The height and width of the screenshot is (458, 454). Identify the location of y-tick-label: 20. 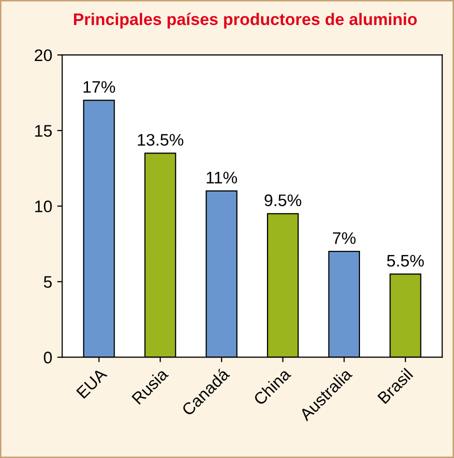
(43, 55).